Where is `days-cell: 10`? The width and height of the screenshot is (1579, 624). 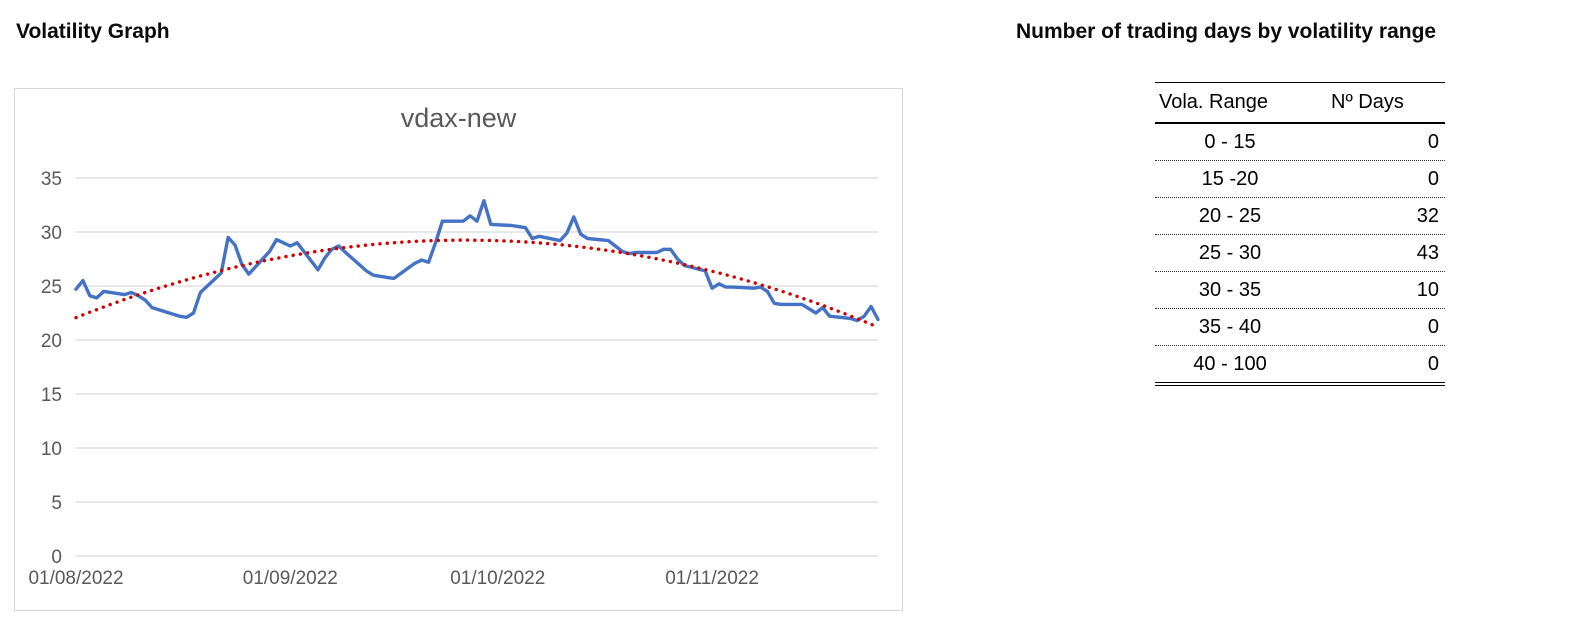
days-cell: 10 is located at coordinates (1427, 289).